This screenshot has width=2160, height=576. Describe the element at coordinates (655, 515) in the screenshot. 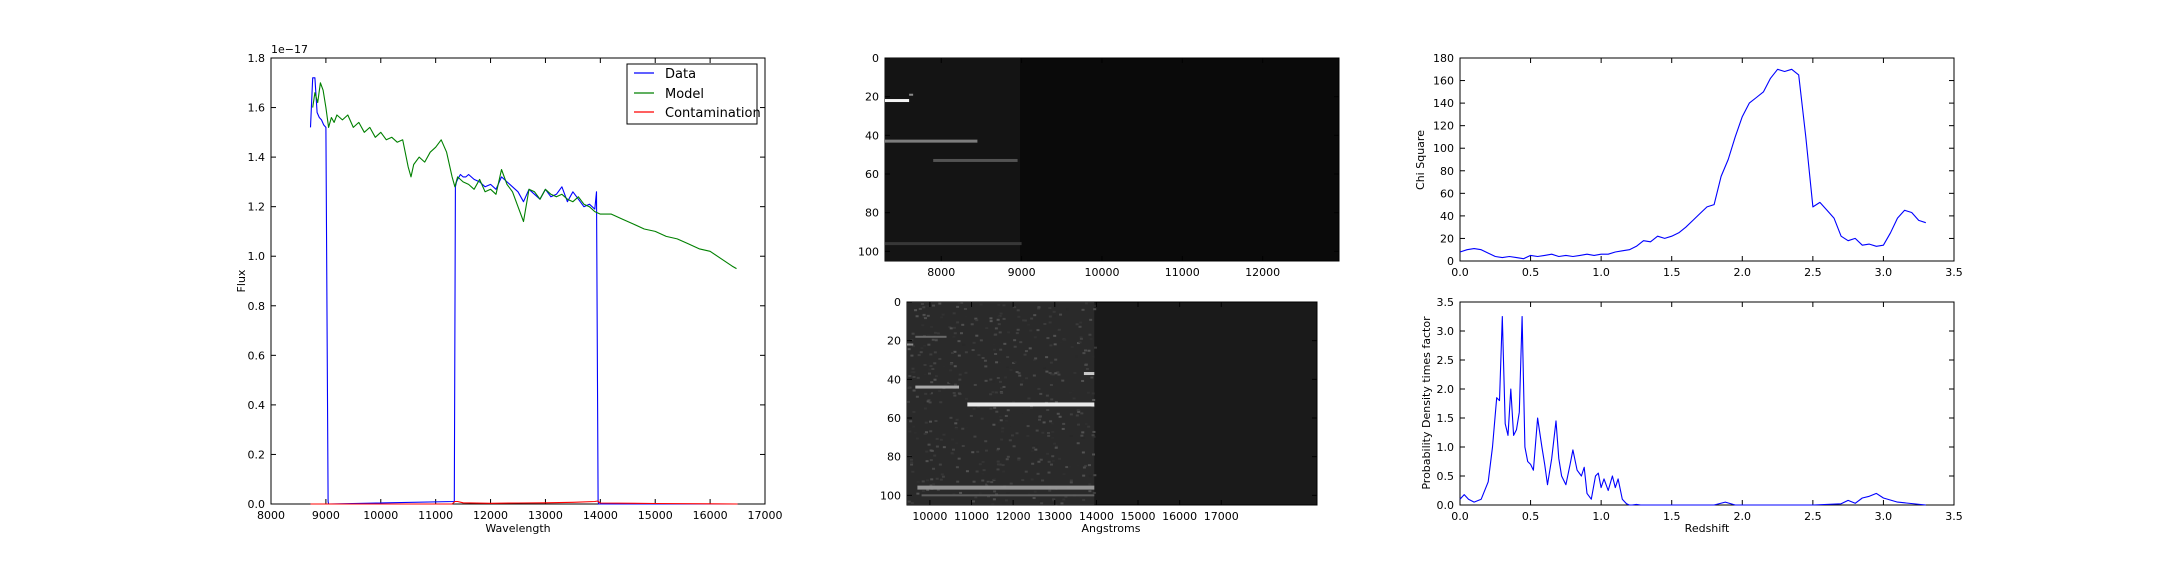

I see `spectrum-x-tick-label: 15000` at that location.